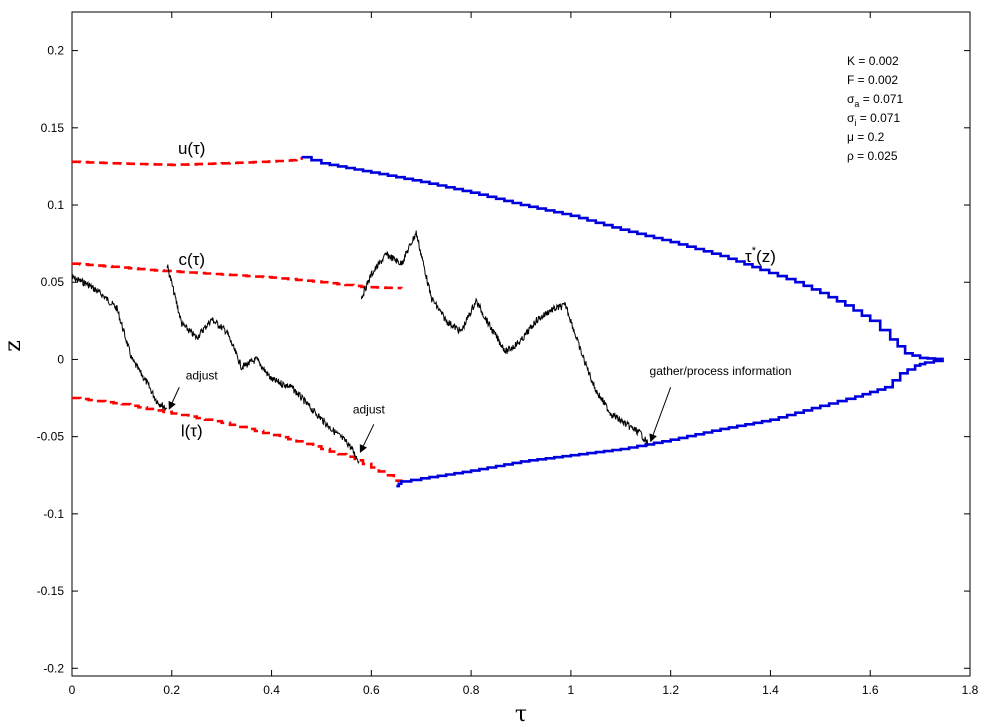 The image size is (985, 727). What do you see at coordinates (770, 690) in the screenshot?
I see `x-tick-label: 1.4` at bounding box center [770, 690].